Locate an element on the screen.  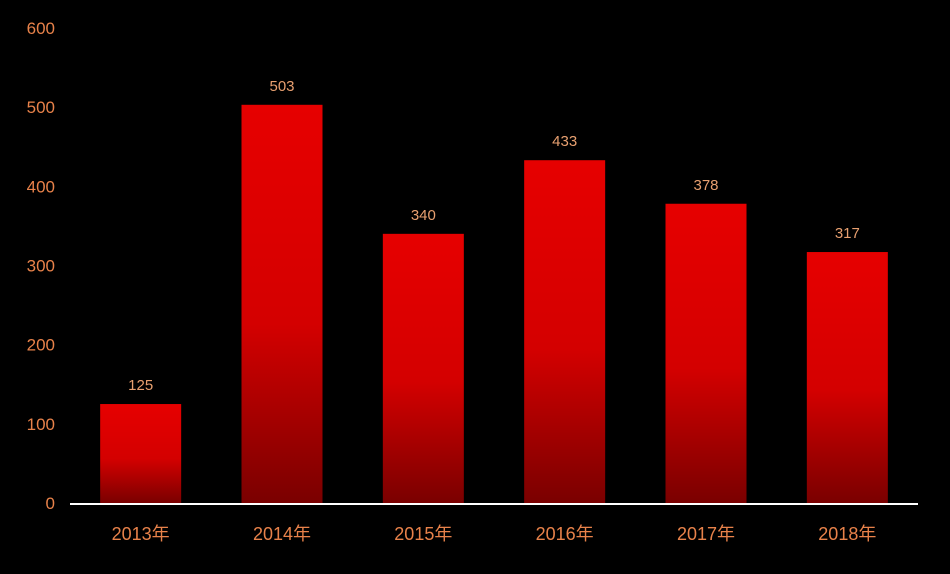
data-label: 125 is located at coordinates (140, 385).